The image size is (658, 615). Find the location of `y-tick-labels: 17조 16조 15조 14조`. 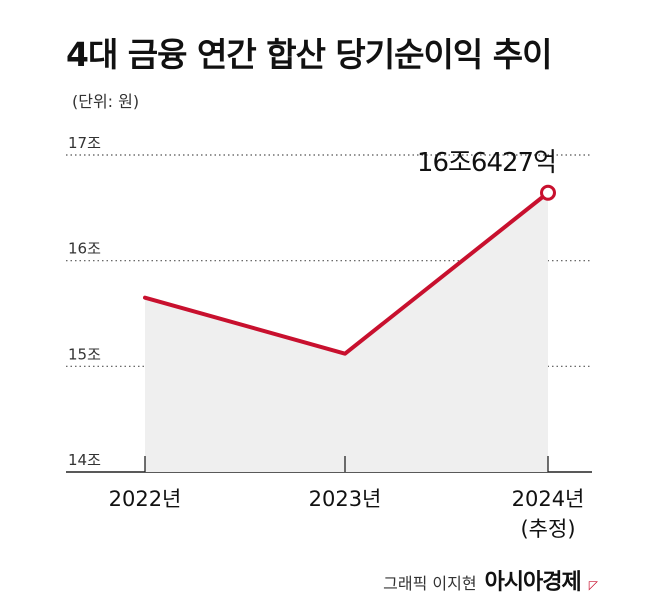

y-tick-labels: 17조 16조 15조 14조 is located at coordinates (84, 301).